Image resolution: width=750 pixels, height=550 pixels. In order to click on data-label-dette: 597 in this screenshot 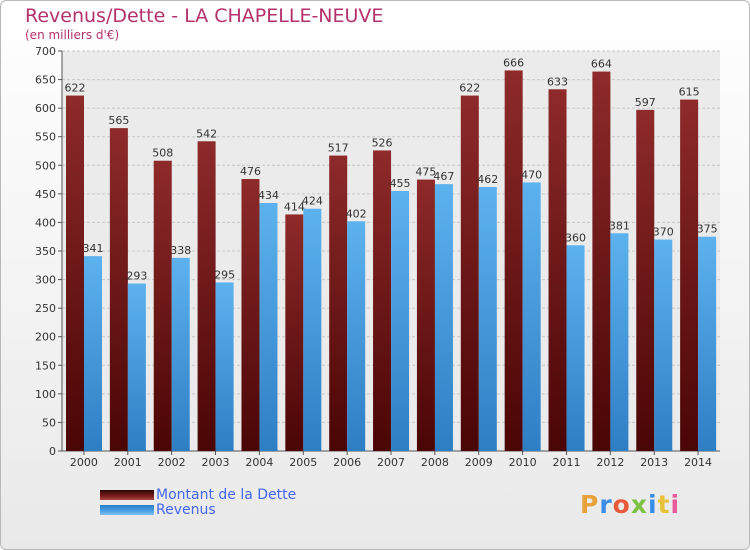, I will do `click(645, 102)`.